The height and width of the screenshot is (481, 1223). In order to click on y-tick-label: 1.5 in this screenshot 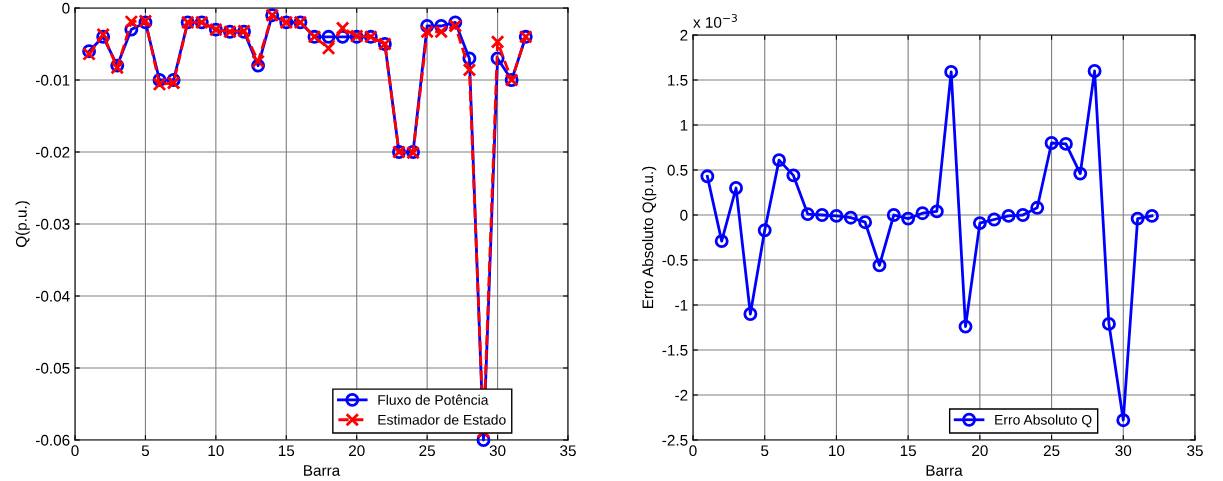, I will do `click(678, 80)`.